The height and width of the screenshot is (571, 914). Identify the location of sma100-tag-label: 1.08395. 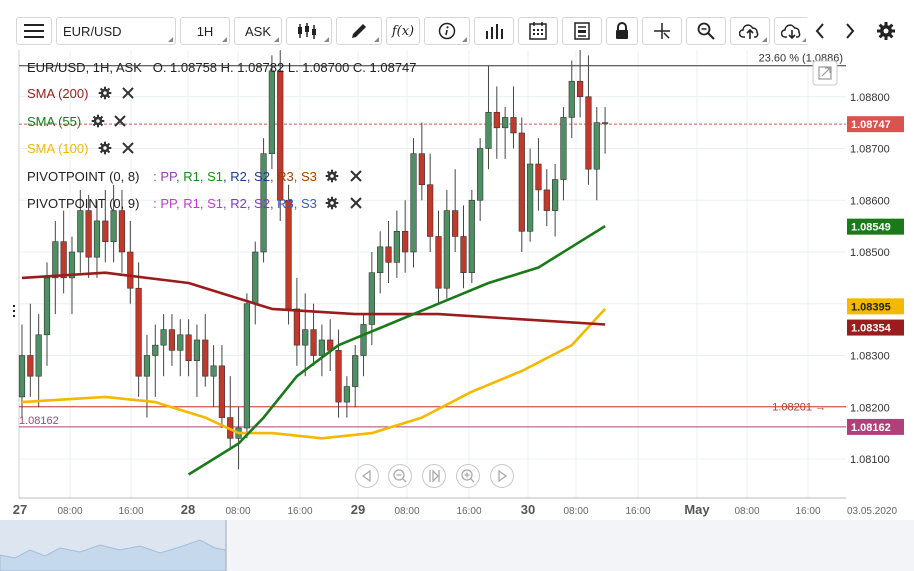
(871, 307).